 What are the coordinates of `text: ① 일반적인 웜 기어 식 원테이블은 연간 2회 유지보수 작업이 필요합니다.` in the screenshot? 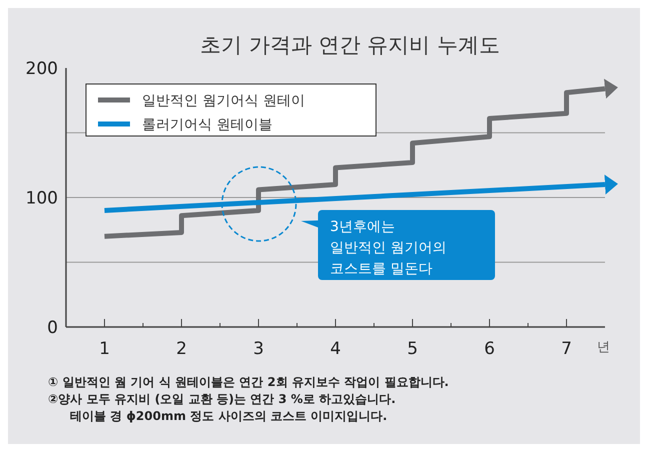 It's located at (248, 382).